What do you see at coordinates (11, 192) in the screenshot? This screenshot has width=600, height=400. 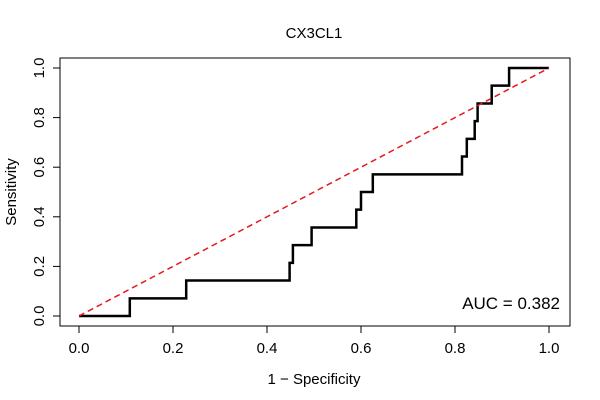 I see `y-axis-label: Sensitivity` at bounding box center [11, 192].